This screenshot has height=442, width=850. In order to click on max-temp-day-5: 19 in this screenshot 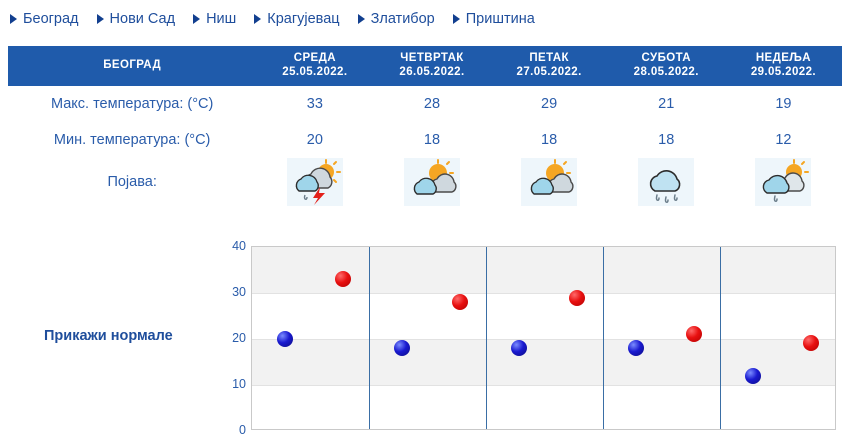, I will do `click(783, 103)`.